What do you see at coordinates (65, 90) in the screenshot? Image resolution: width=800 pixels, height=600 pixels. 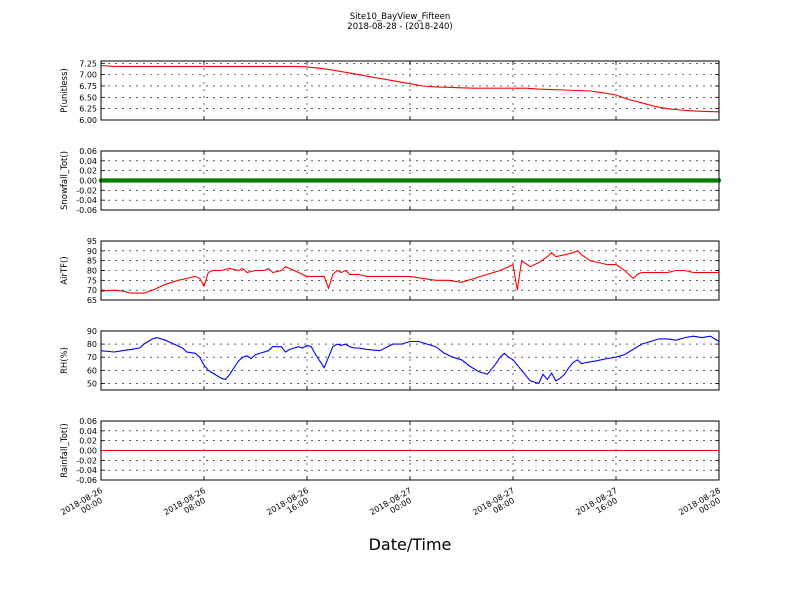 I see `y-axis-label: P(unitless)` at bounding box center [65, 90].